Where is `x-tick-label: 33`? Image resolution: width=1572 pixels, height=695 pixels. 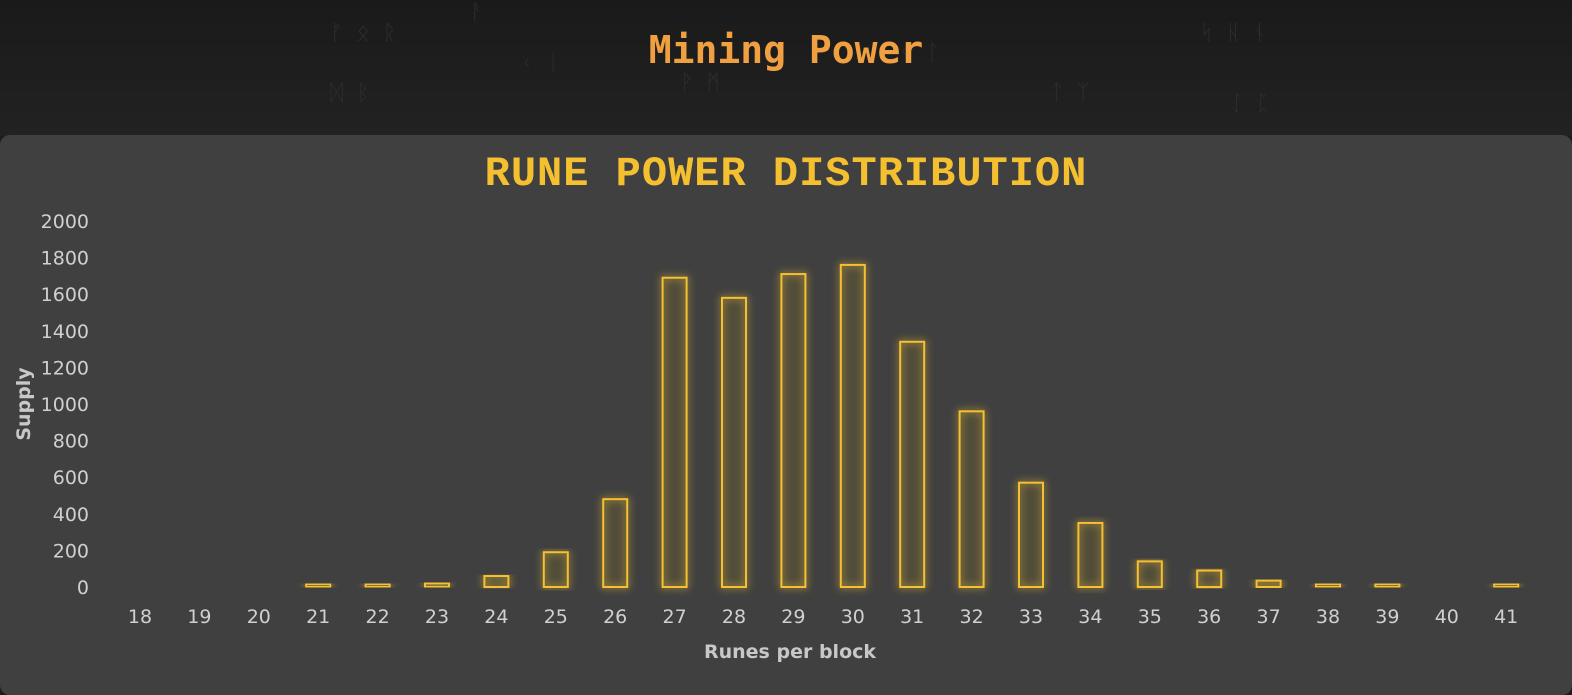 x-tick-label: 33 is located at coordinates (1031, 617).